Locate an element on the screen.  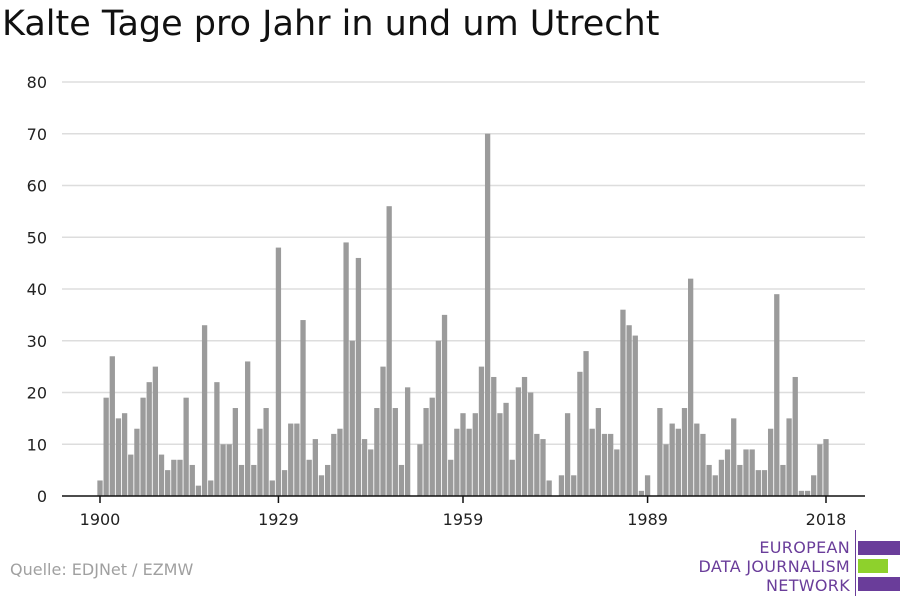
x-axis: 1900 1929 1959 1989 2018 is located at coordinates (463, 512).